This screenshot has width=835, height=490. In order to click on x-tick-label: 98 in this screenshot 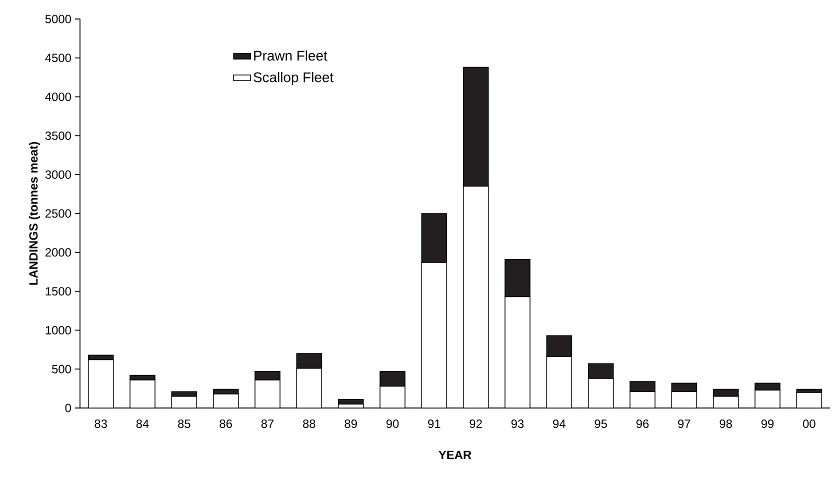, I will do `click(726, 424)`.